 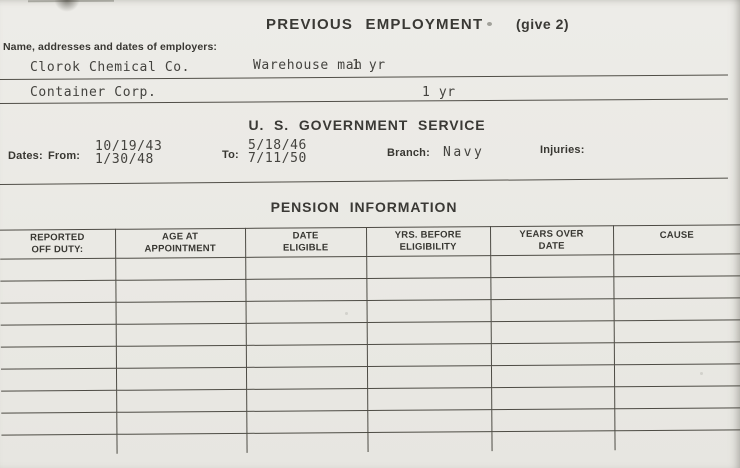 What do you see at coordinates (230, 155) in the screenshot?
I see `to-label: To:` at bounding box center [230, 155].